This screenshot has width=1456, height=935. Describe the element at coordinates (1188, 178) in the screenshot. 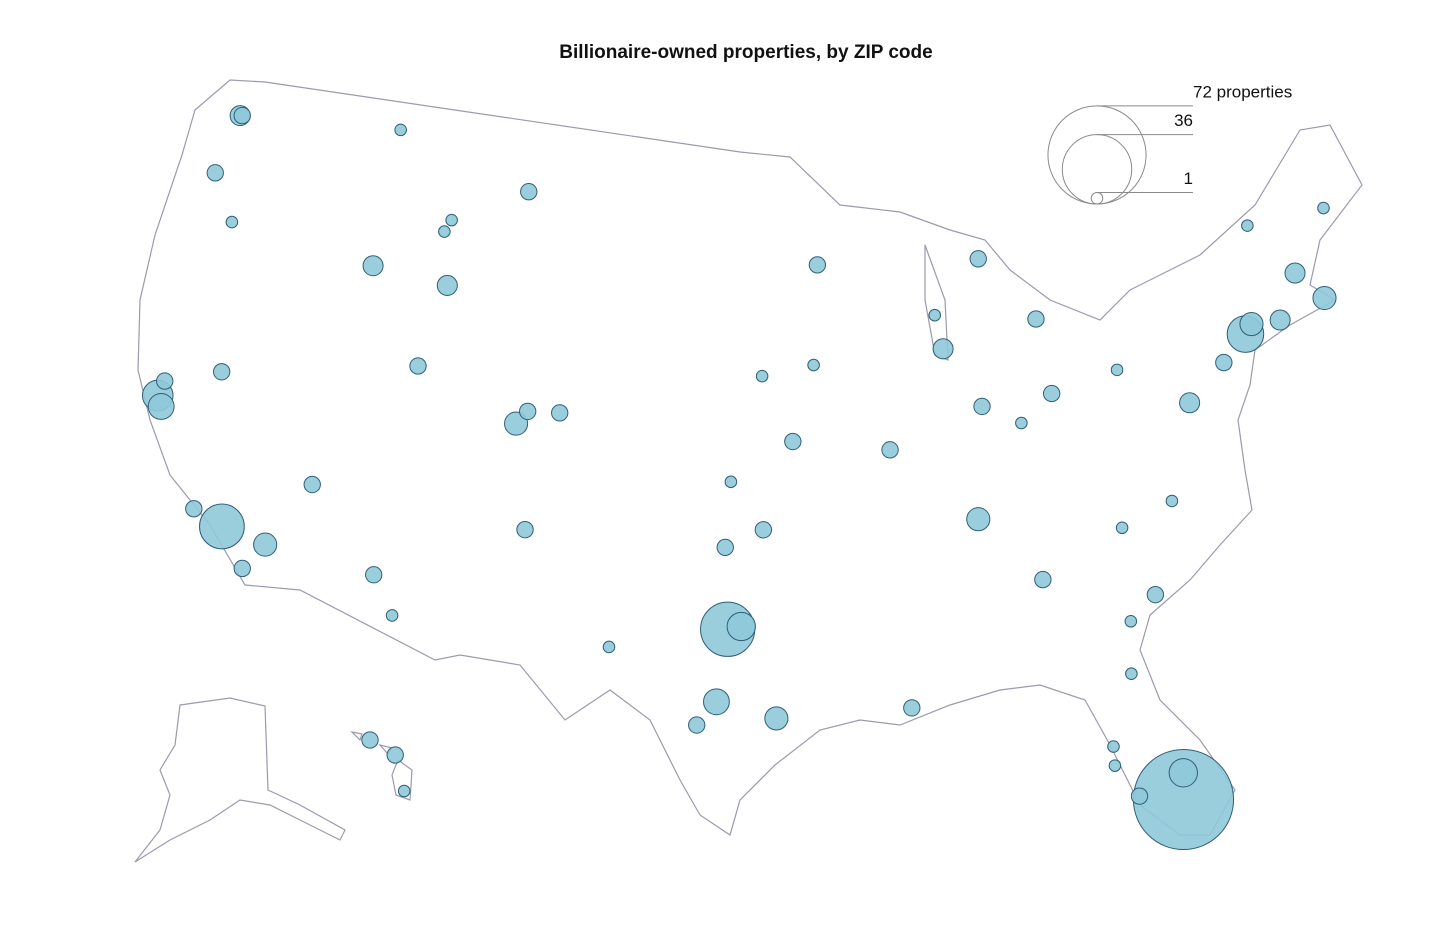

I see `legend-label: 1` at that location.